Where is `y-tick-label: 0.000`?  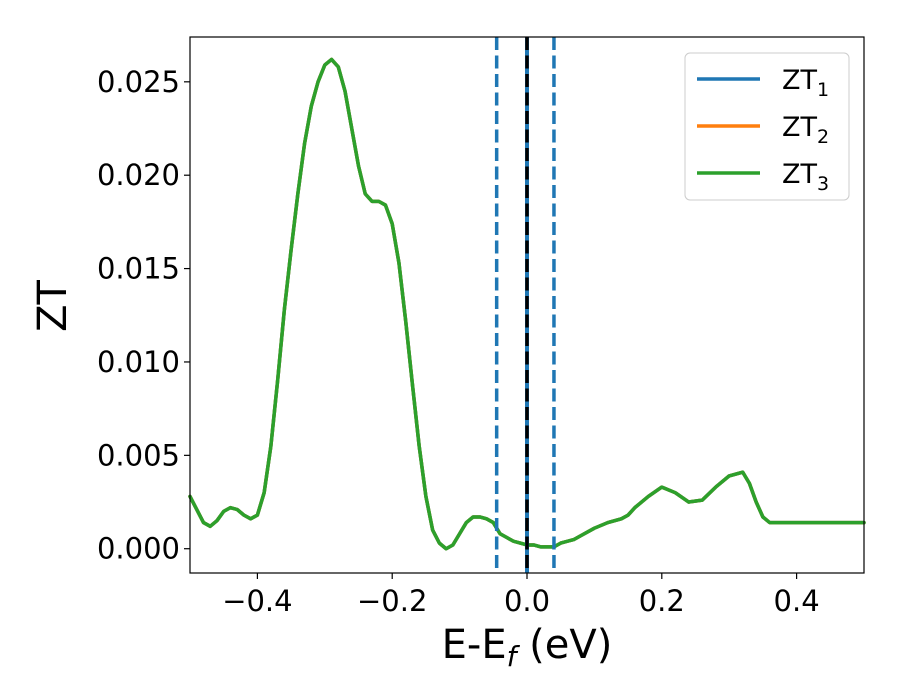
y-tick-label: 0.000 is located at coordinates (138, 549).